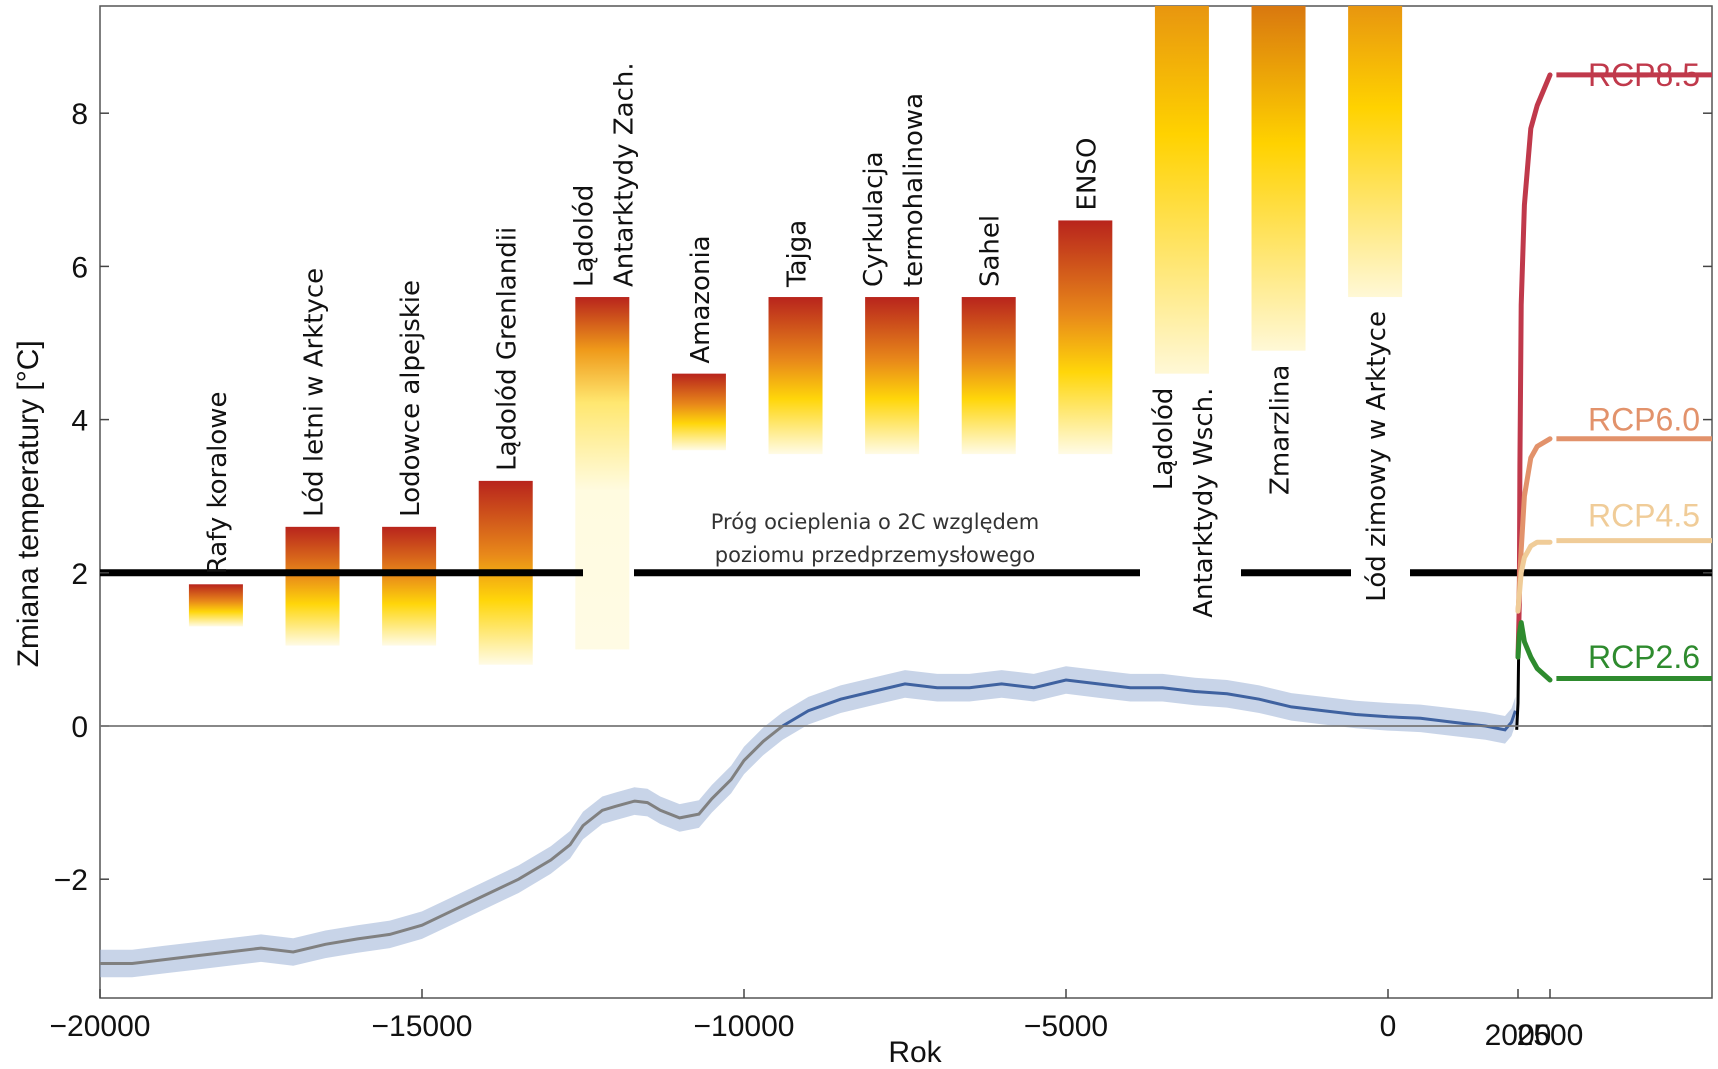 The image size is (1718, 1069). What do you see at coordinates (874, 219) in the screenshot?
I see `tipping-label: Cyrkulacja` at bounding box center [874, 219].